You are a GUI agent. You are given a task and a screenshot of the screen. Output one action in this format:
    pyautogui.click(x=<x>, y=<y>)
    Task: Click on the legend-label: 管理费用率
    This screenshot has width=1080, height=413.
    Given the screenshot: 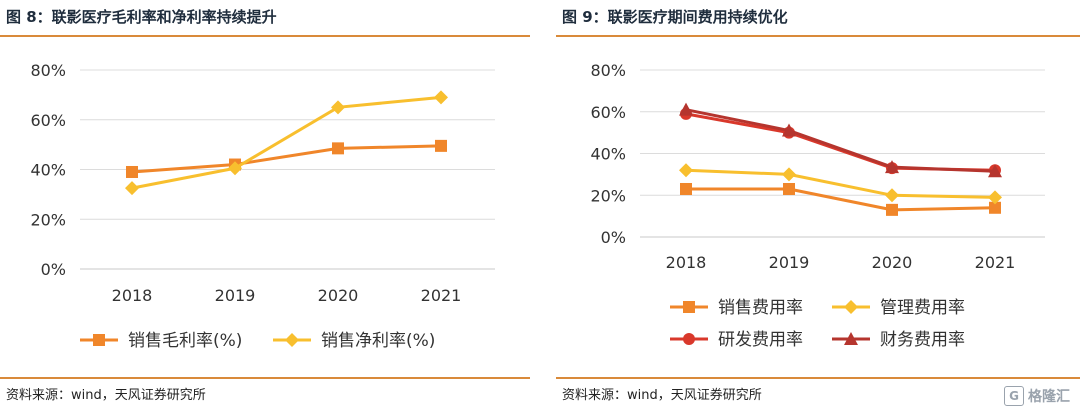 What is the action you would take?
    pyautogui.click(x=922, y=308)
    